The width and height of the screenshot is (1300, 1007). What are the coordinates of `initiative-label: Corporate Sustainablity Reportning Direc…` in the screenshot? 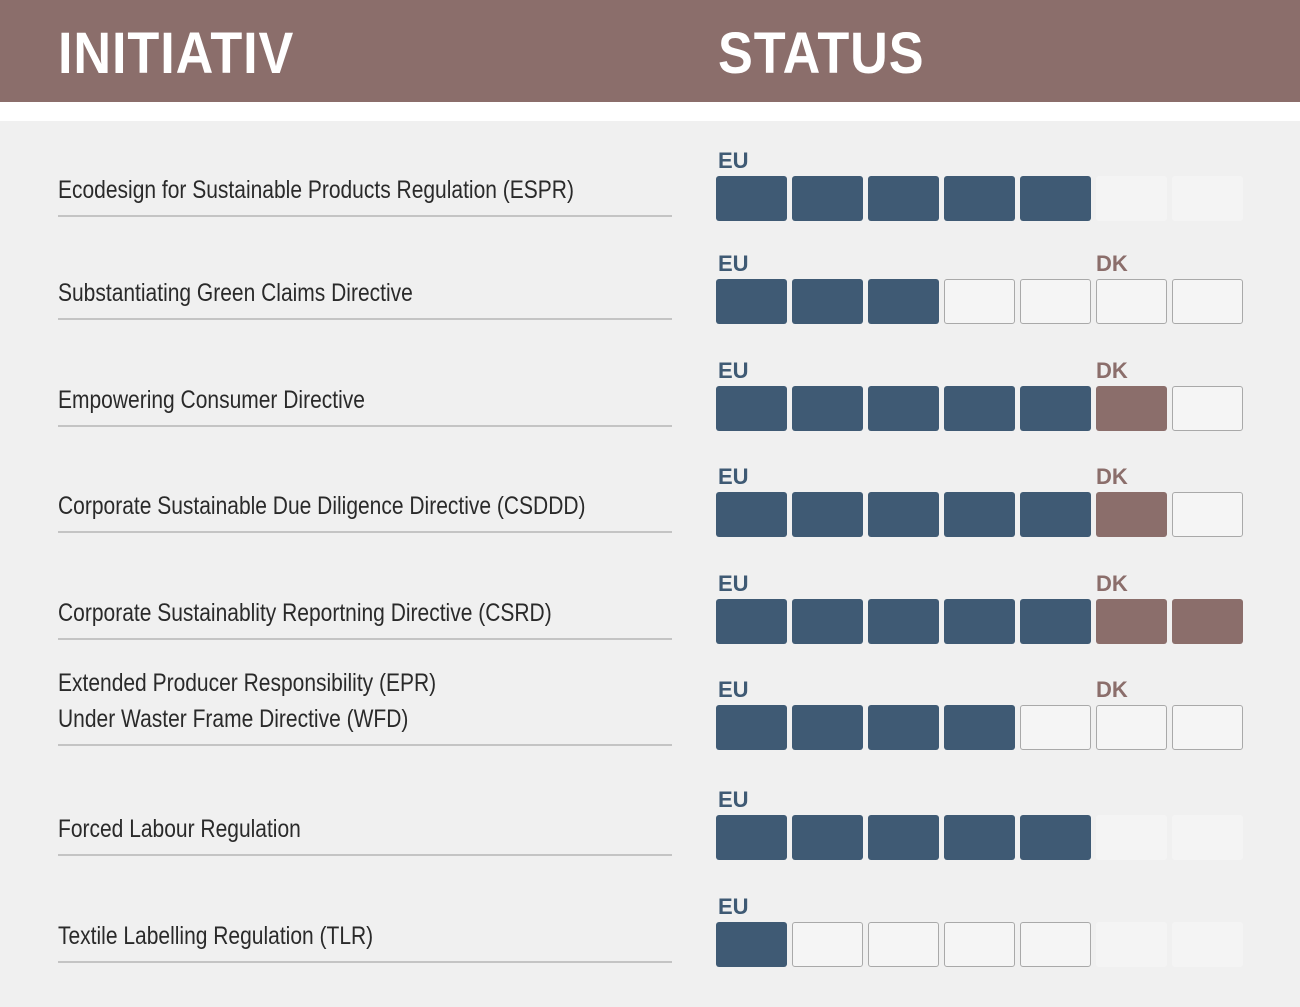 It's located at (305, 613).